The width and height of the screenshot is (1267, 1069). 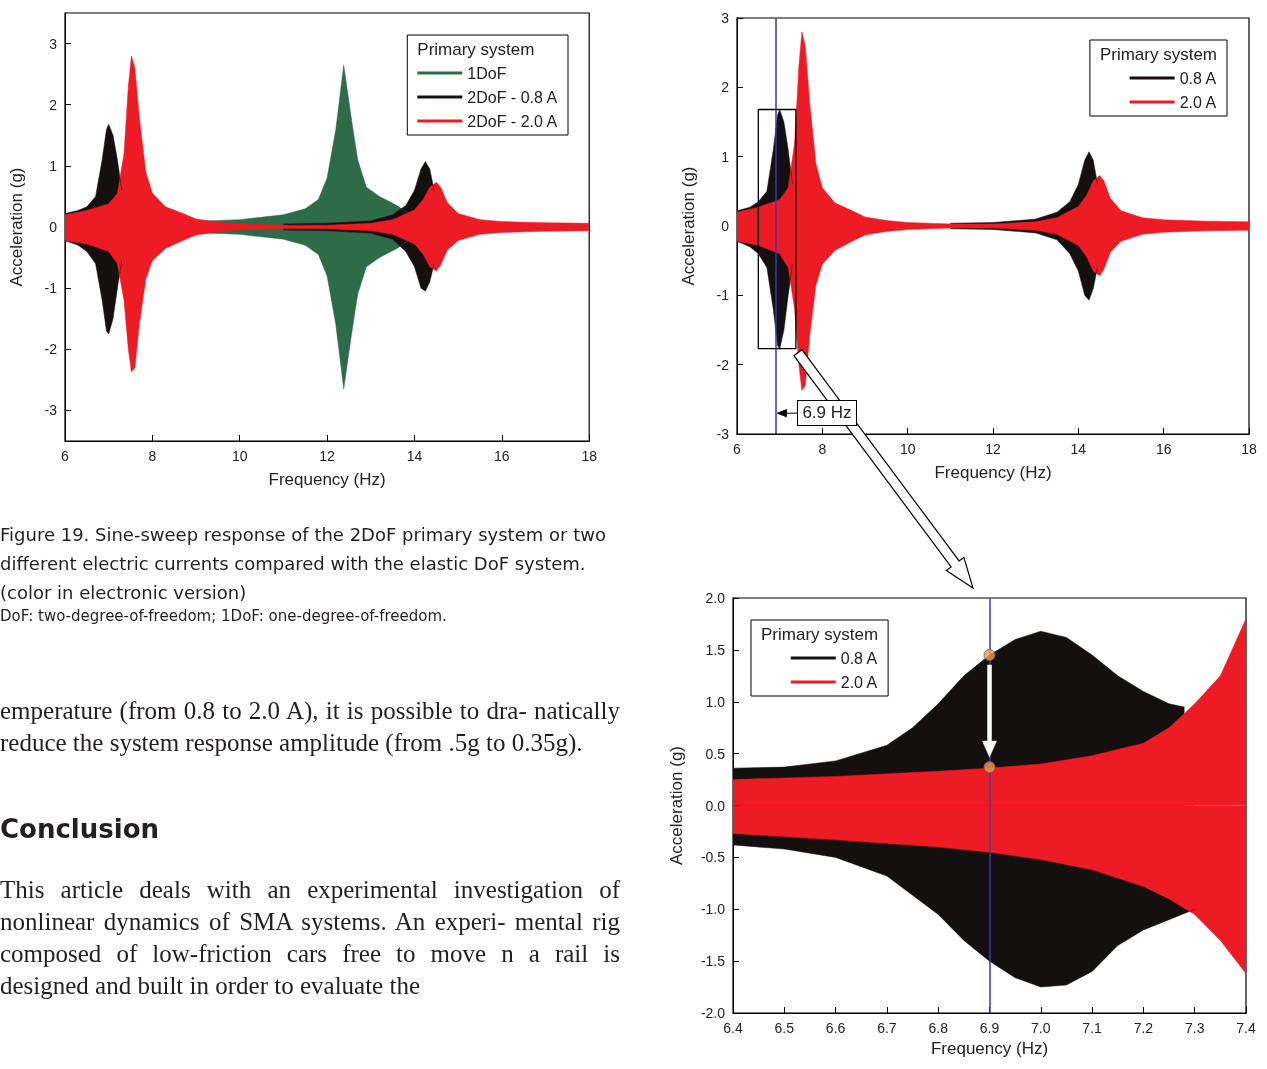 What do you see at coordinates (715, 701) in the screenshot?
I see `y-tick-label: 1.0` at bounding box center [715, 701].